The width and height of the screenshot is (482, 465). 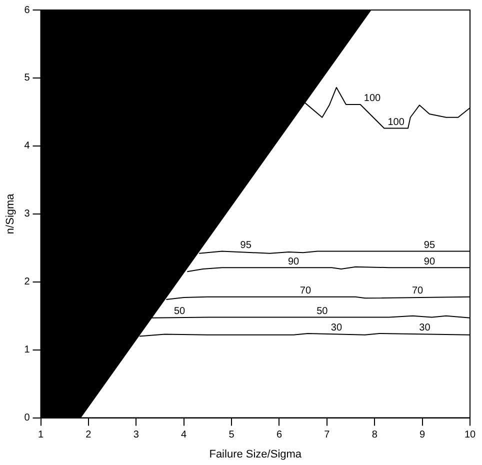 What do you see at coordinates (294, 262) in the screenshot?
I see `text: 90` at bounding box center [294, 262].